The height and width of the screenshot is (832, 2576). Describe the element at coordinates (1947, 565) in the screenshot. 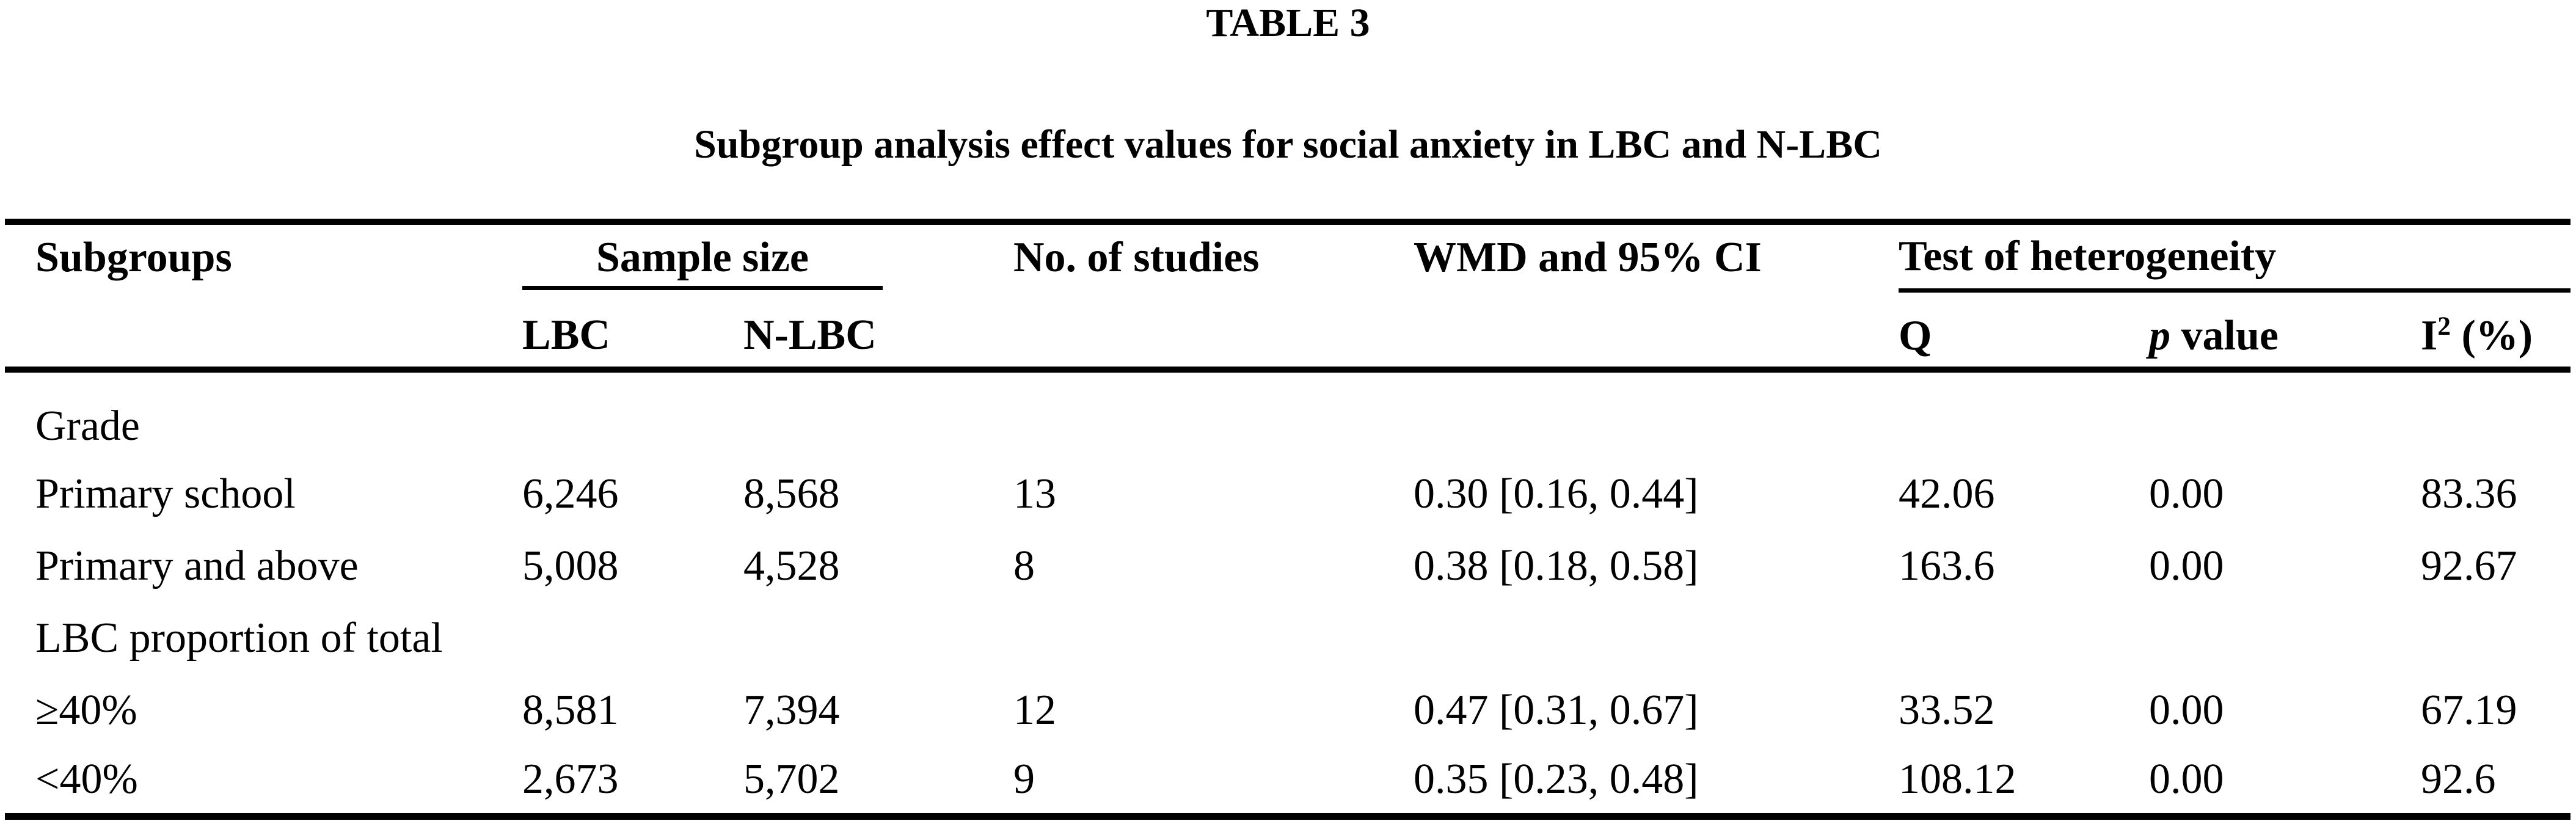

I see `cell-q: 163.6` at that location.